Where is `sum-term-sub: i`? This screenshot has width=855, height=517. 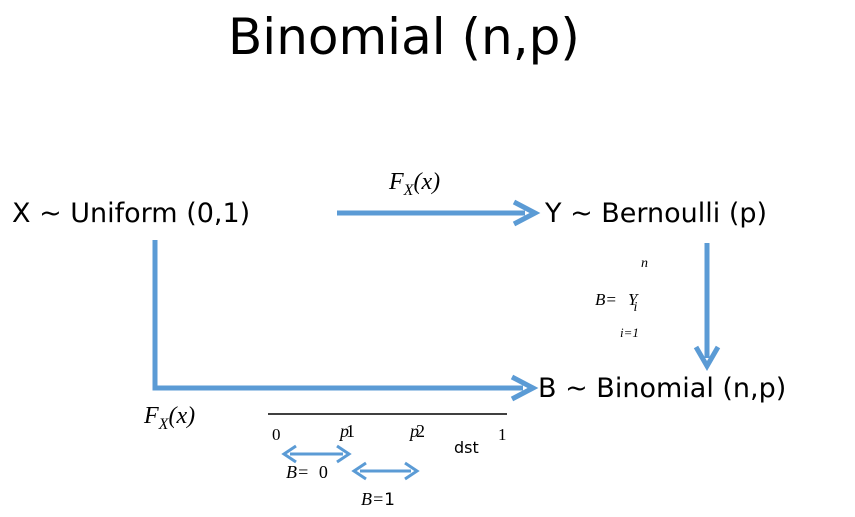 sum-term-sub: i is located at coordinates (635, 307).